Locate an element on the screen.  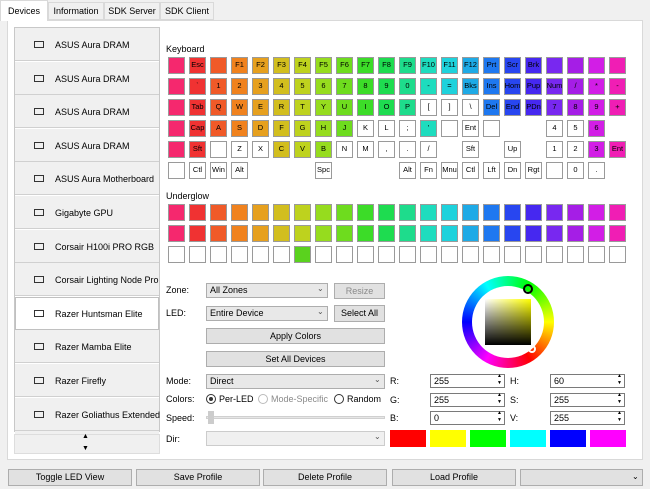
device-name: ASUS Aura DRAM is located at coordinates (92, 78).